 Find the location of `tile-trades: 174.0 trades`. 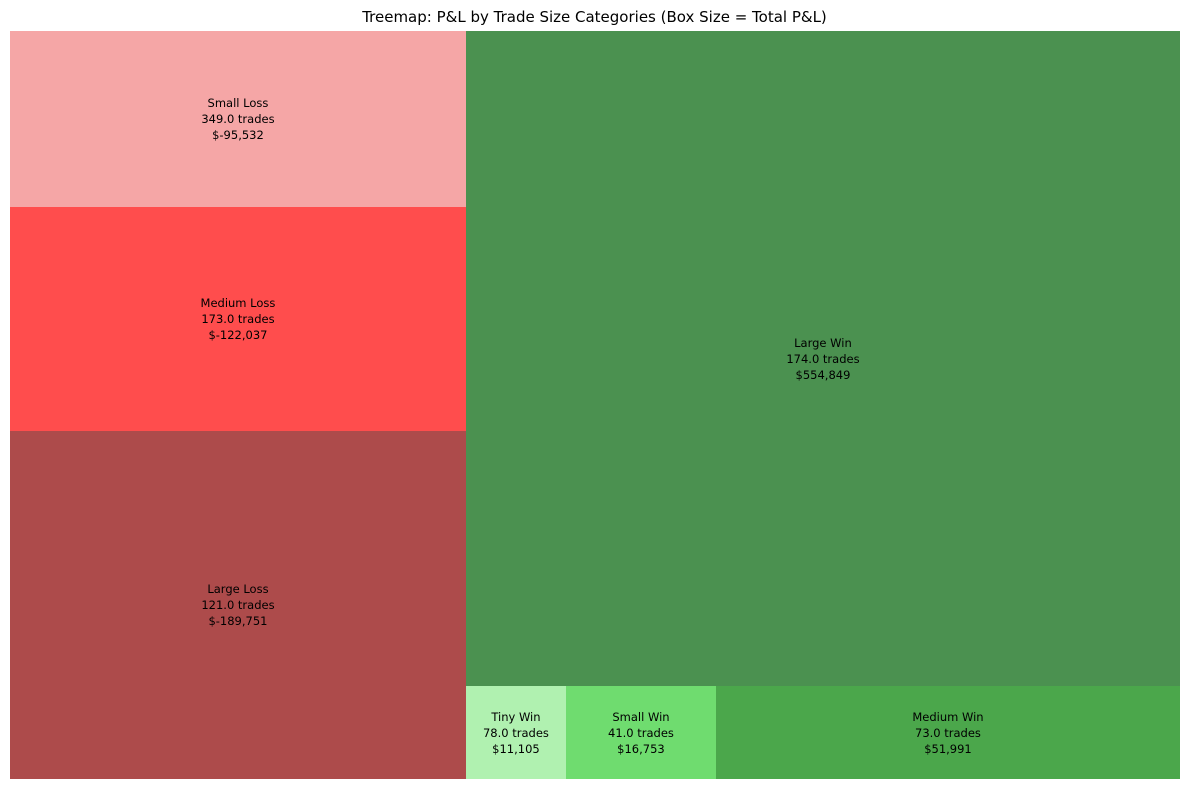

tile-trades: 174.0 trades is located at coordinates (823, 358).